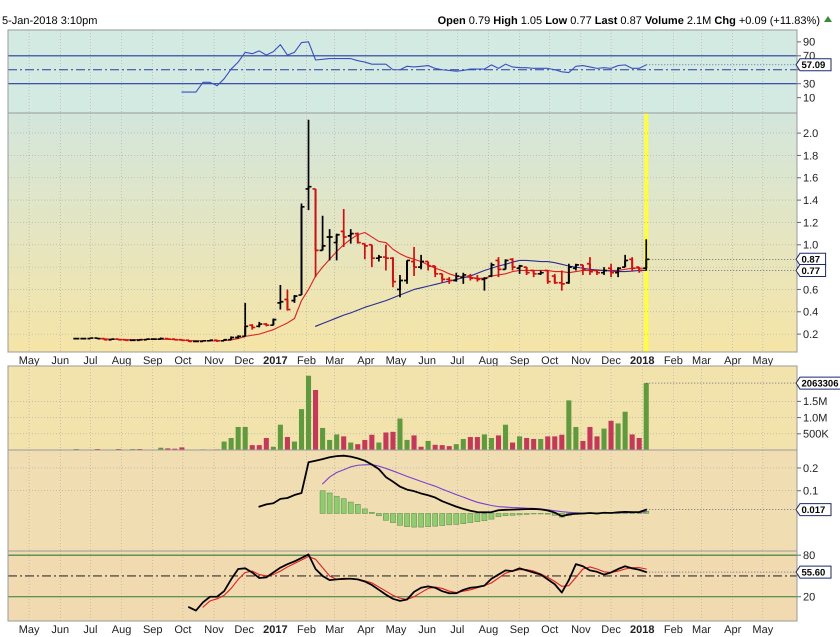 The image size is (840, 637). I want to click on y-tick-label: 1.0, so click(810, 246).